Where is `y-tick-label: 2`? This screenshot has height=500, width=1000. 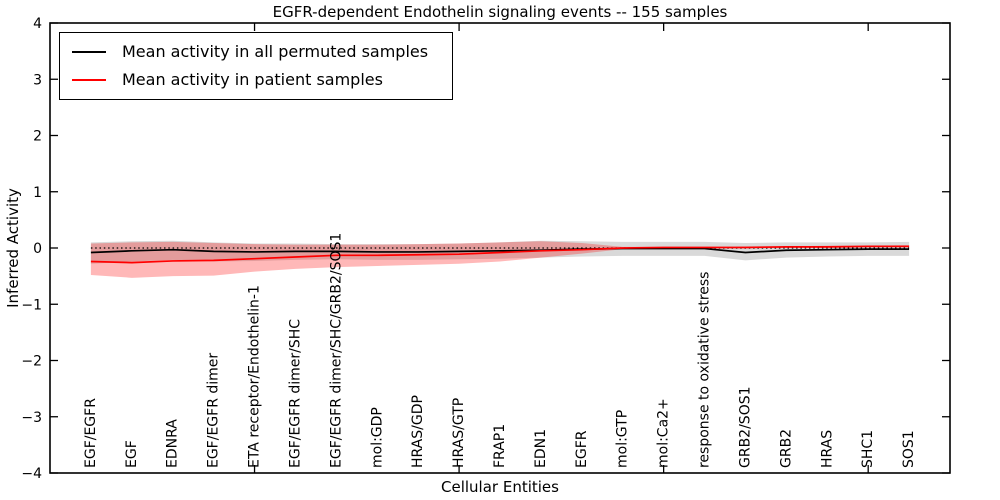 y-tick-label: 2 is located at coordinates (37, 137).